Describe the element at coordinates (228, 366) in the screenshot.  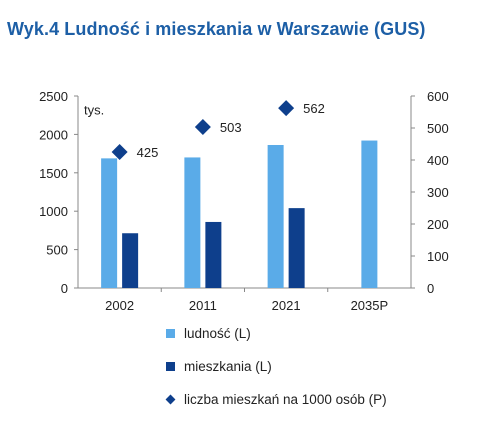
I see `legend-label-mieszkania: mieszkania (L)` at that location.